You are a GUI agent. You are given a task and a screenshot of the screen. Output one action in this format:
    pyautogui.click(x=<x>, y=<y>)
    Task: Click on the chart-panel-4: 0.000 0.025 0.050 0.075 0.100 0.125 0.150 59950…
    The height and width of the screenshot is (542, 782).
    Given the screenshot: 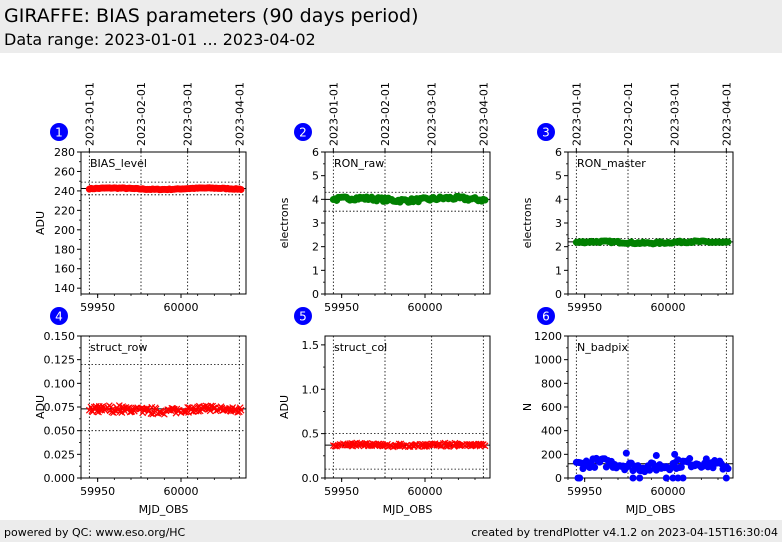 What is the action you would take?
    pyautogui.click(x=140, y=411)
    